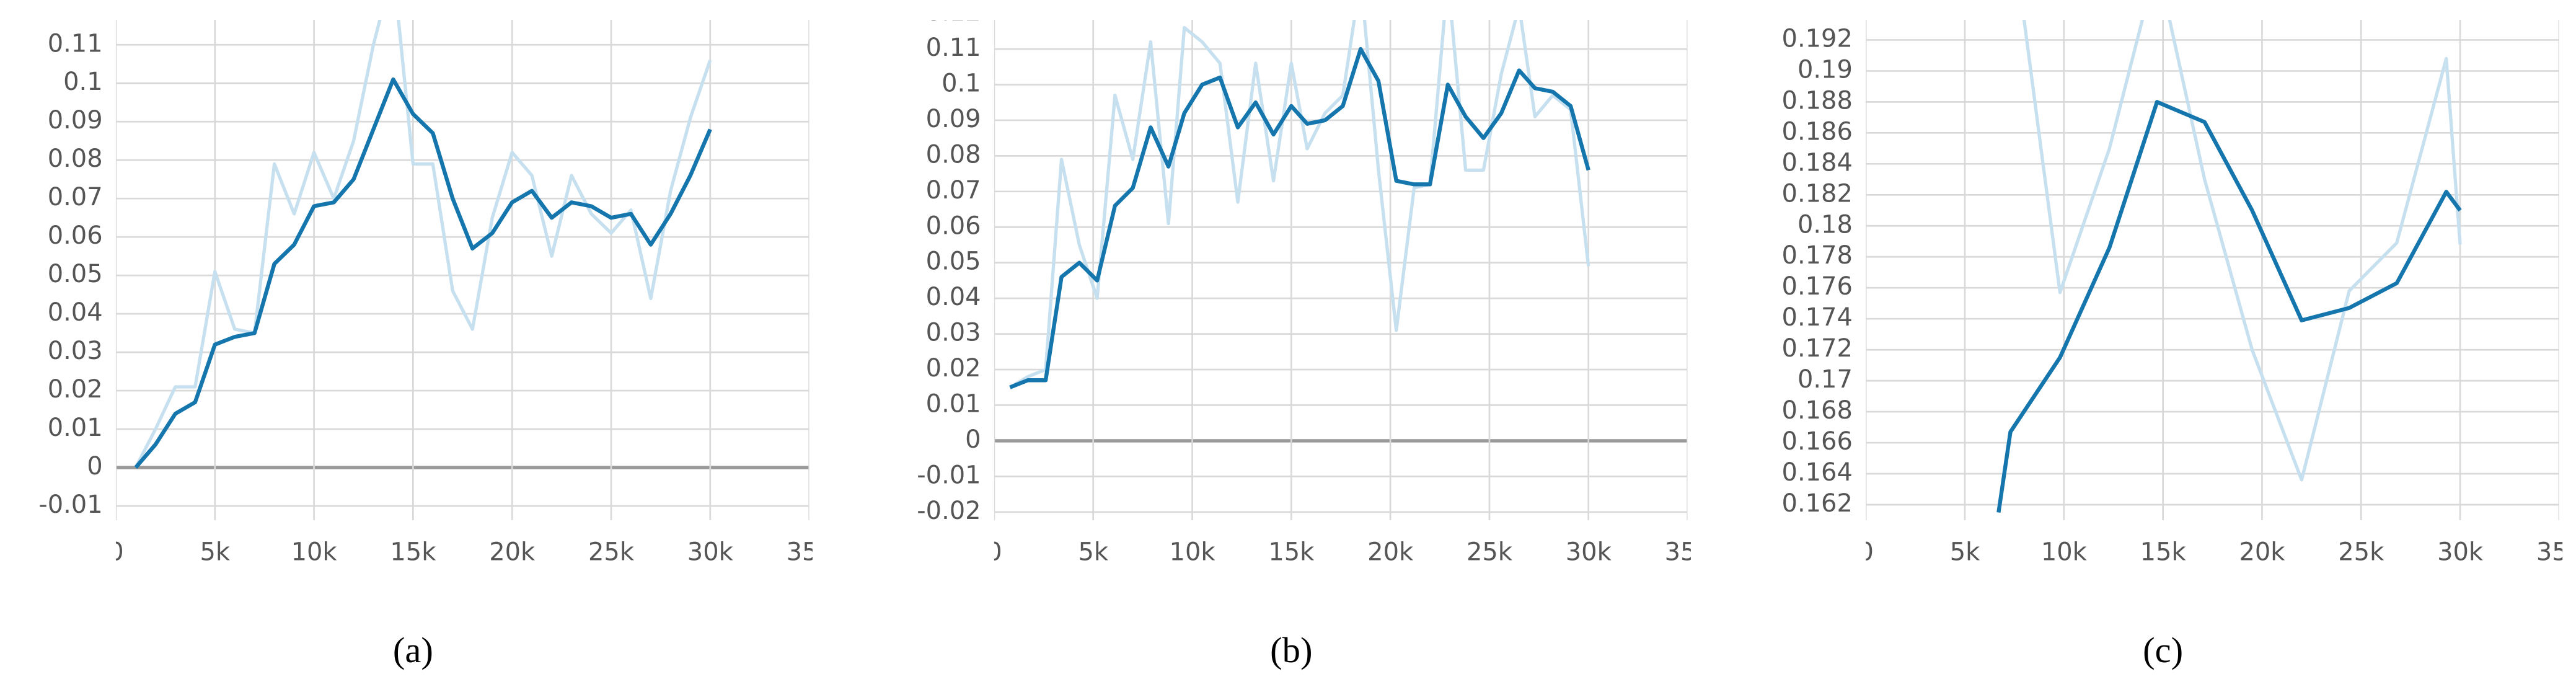 This screenshot has height=687, width=2576. I want to click on caption: (b), so click(1291, 650).